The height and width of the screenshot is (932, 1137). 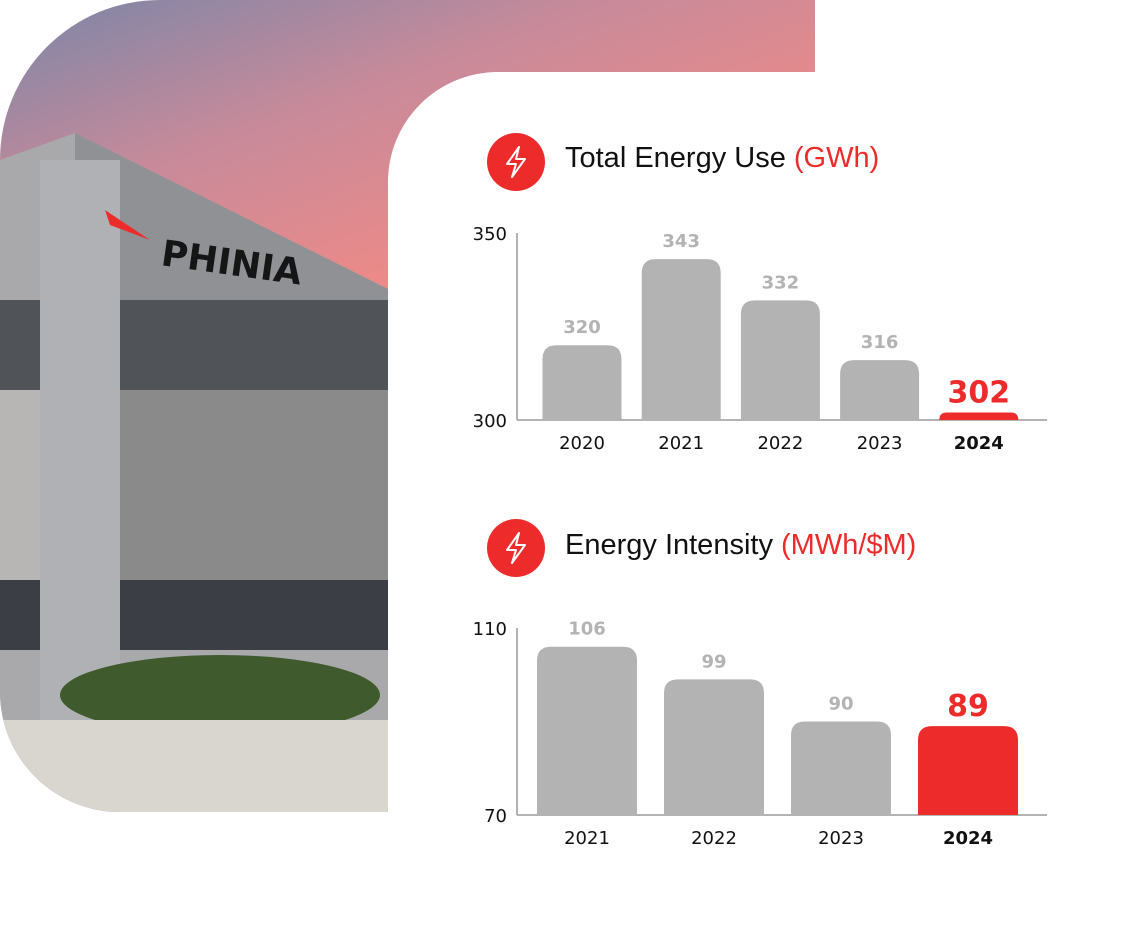 I want to click on data-label-2021: 106, so click(x=587, y=629).